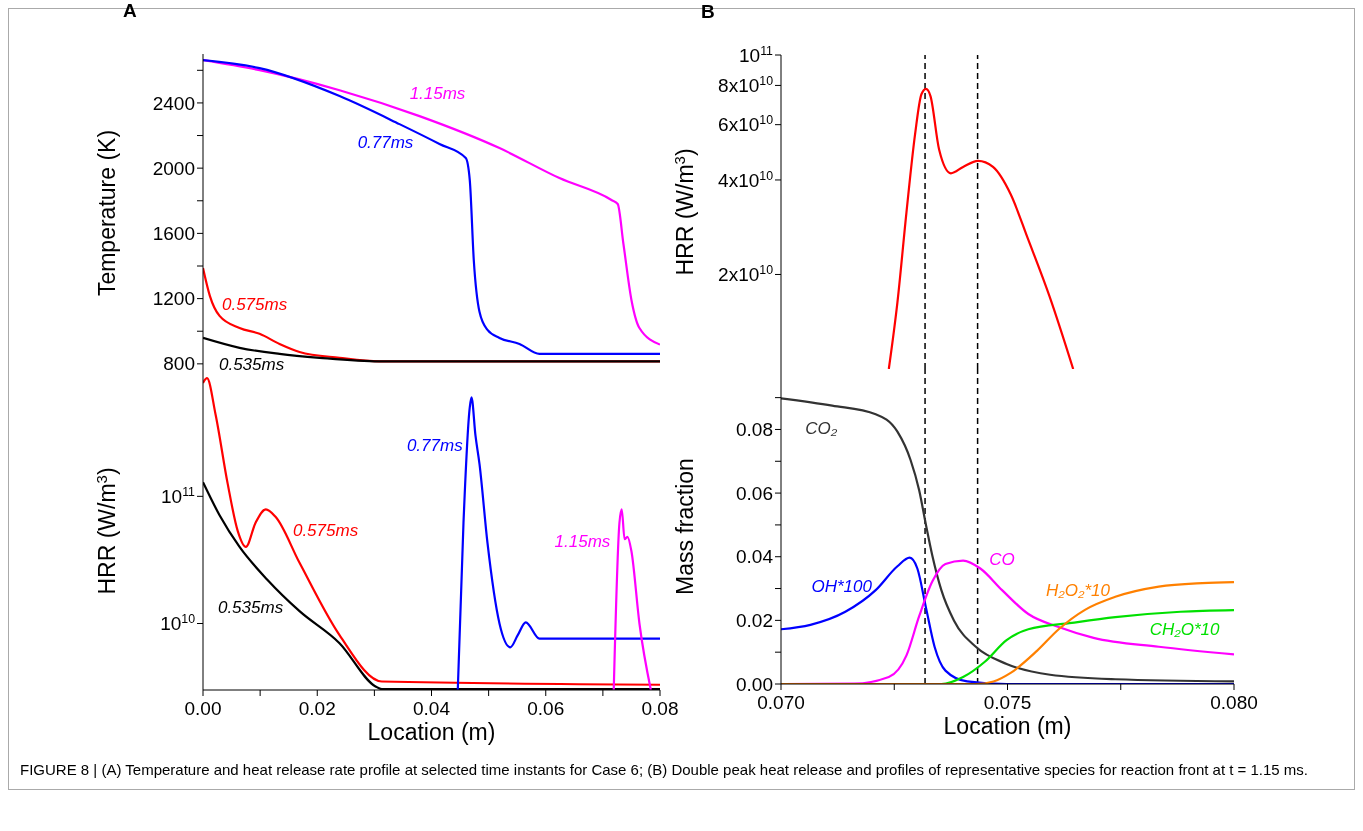 This screenshot has height=831, width=1363. What do you see at coordinates (754, 430) in the screenshot?
I see `y-tick-label: 0.08` at bounding box center [754, 430].